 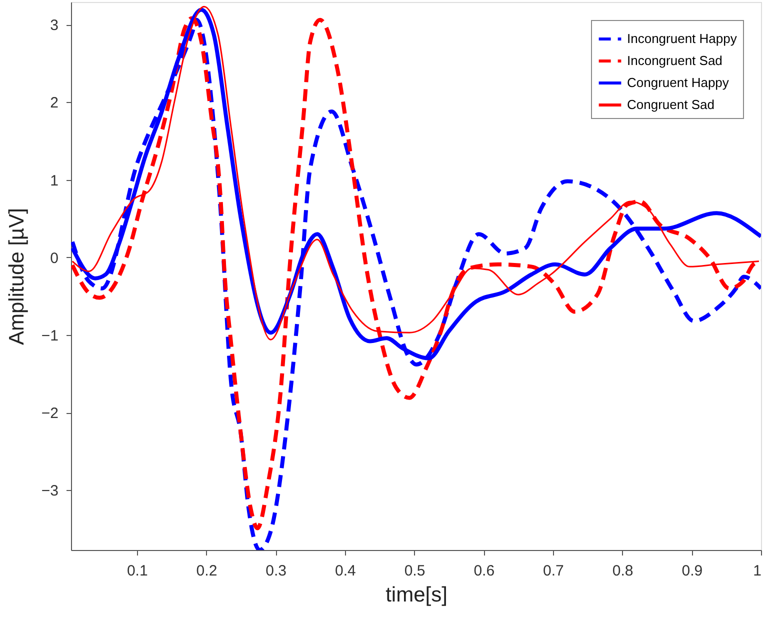 What do you see at coordinates (623, 571) in the screenshot?
I see `x-tick-label: 0.8` at bounding box center [623, 571].